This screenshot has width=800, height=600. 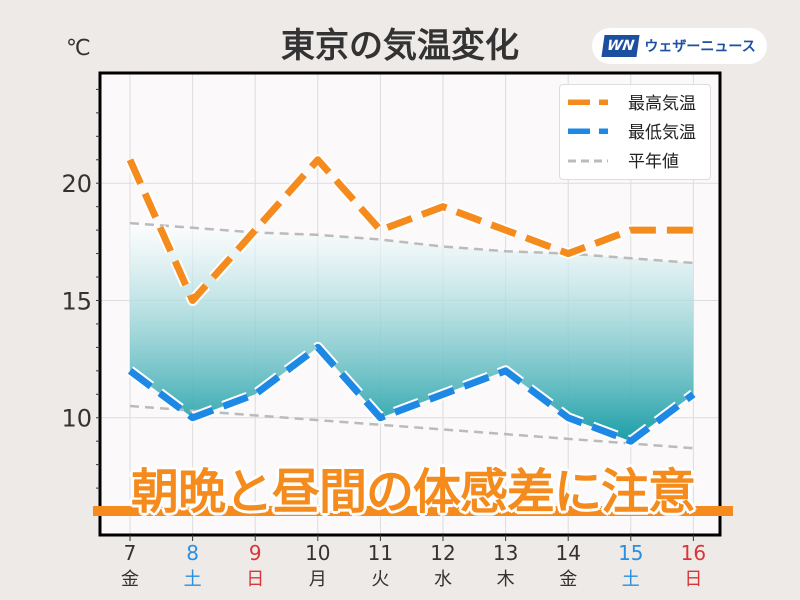 What do you see at coordinates (192, 553) in the screenshot?
I see `x-tick-label: 8` at bounding box center [192, 553].